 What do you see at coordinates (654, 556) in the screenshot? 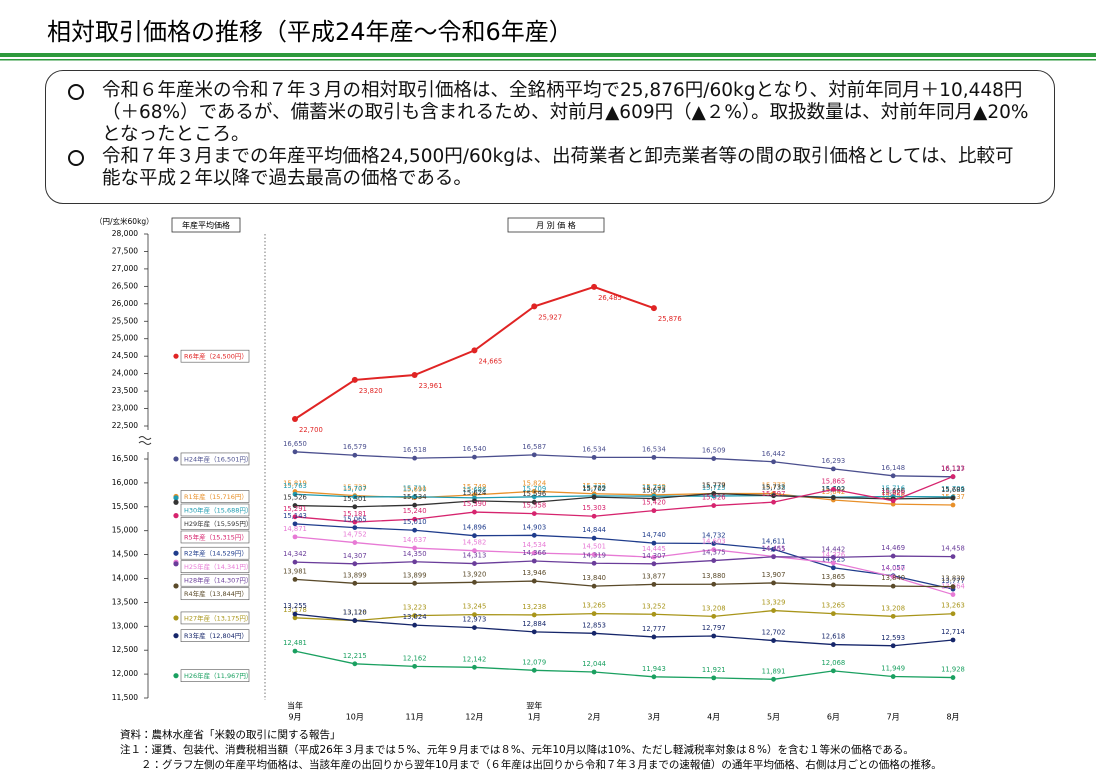
I see `data-label: 14,307` at bounding box center [654, 556].